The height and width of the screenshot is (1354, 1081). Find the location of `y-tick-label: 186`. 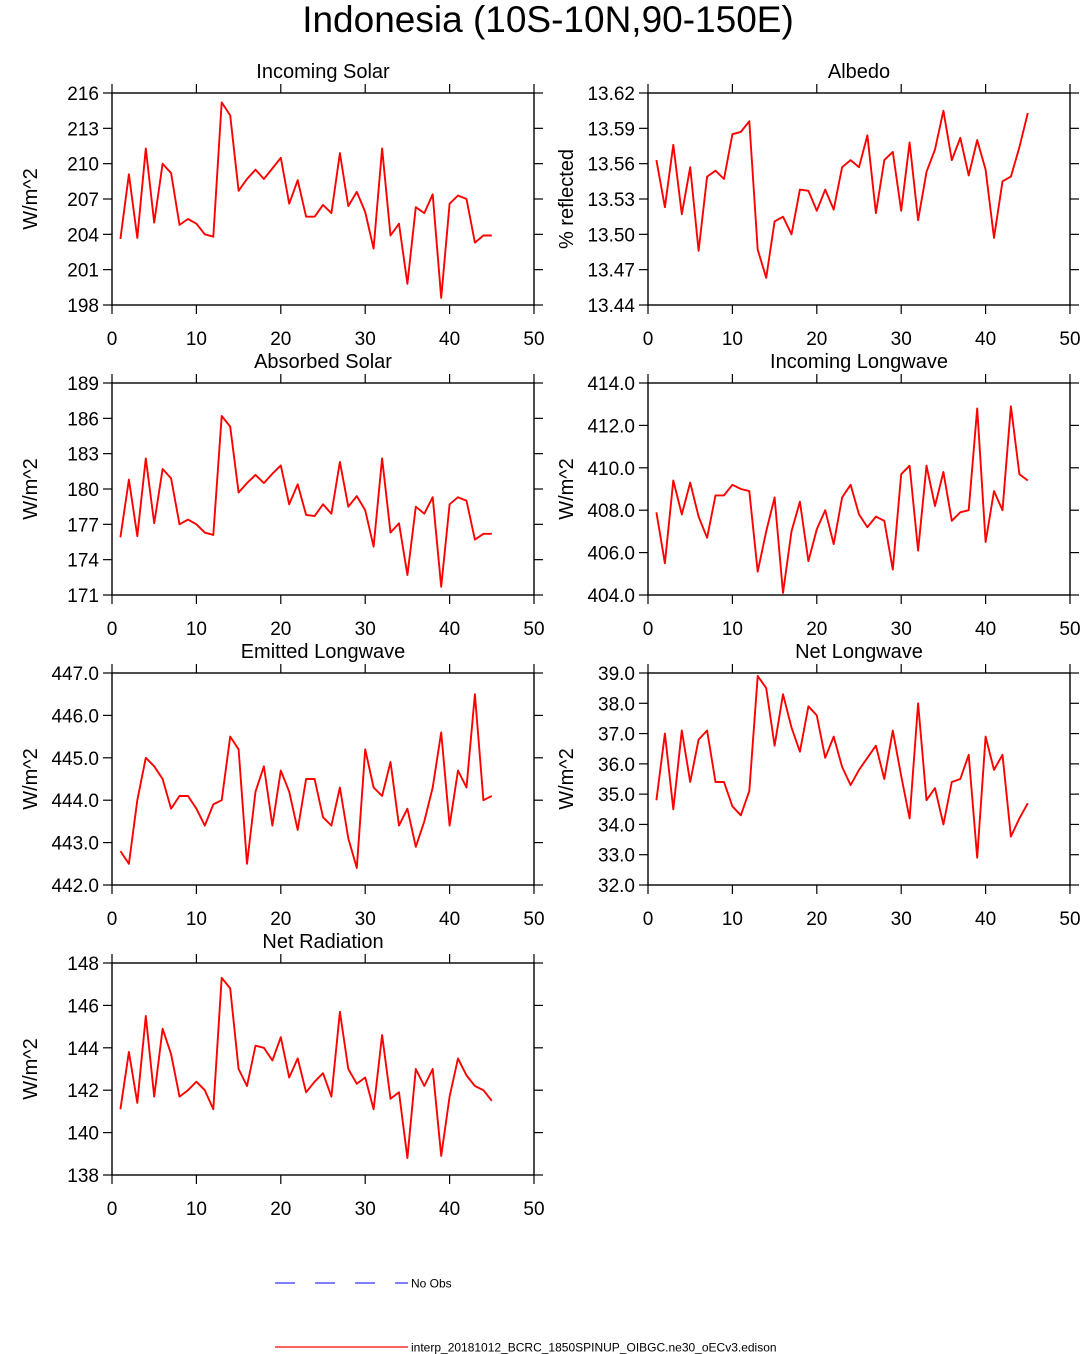

y-tick-label: 186 is located at coordinates (83, 419).